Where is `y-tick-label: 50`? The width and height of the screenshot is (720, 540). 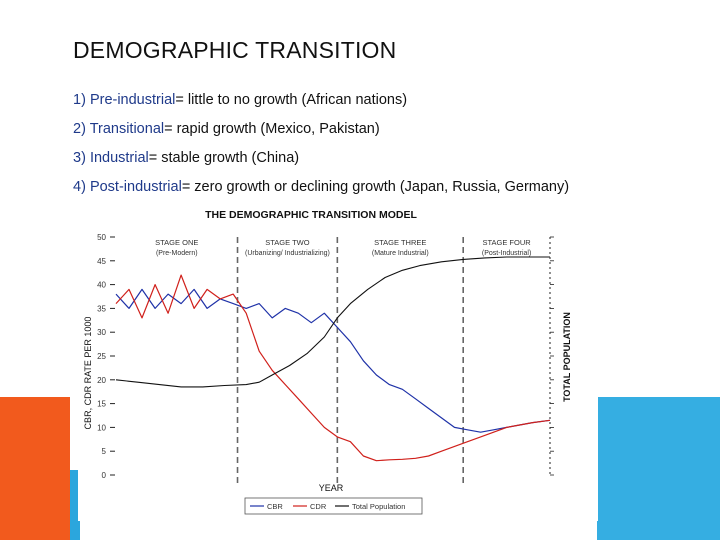 y-tick-label: 50 is located at coordinates (101, 237).